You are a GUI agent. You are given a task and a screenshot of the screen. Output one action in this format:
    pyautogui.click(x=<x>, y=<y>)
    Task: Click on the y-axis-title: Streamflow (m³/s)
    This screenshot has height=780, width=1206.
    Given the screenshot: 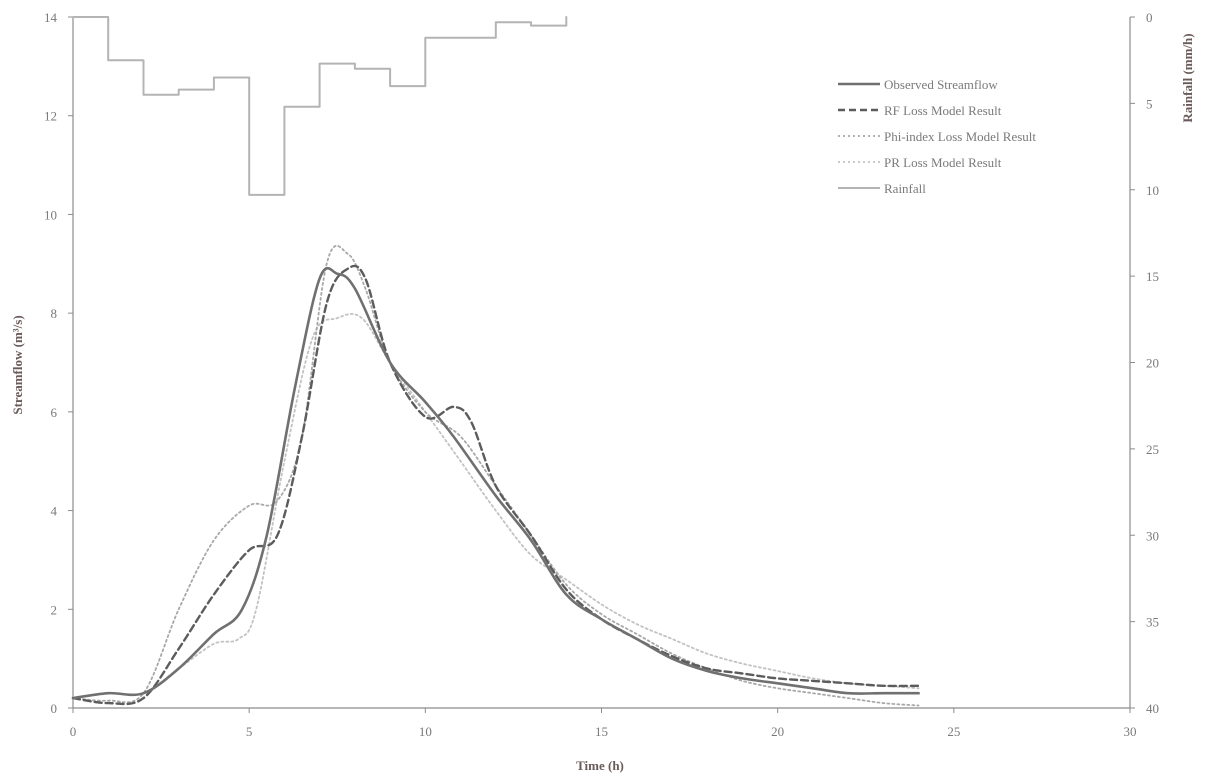 What is the action you would take?
    pyautogui.click(x=17, y=364)
    